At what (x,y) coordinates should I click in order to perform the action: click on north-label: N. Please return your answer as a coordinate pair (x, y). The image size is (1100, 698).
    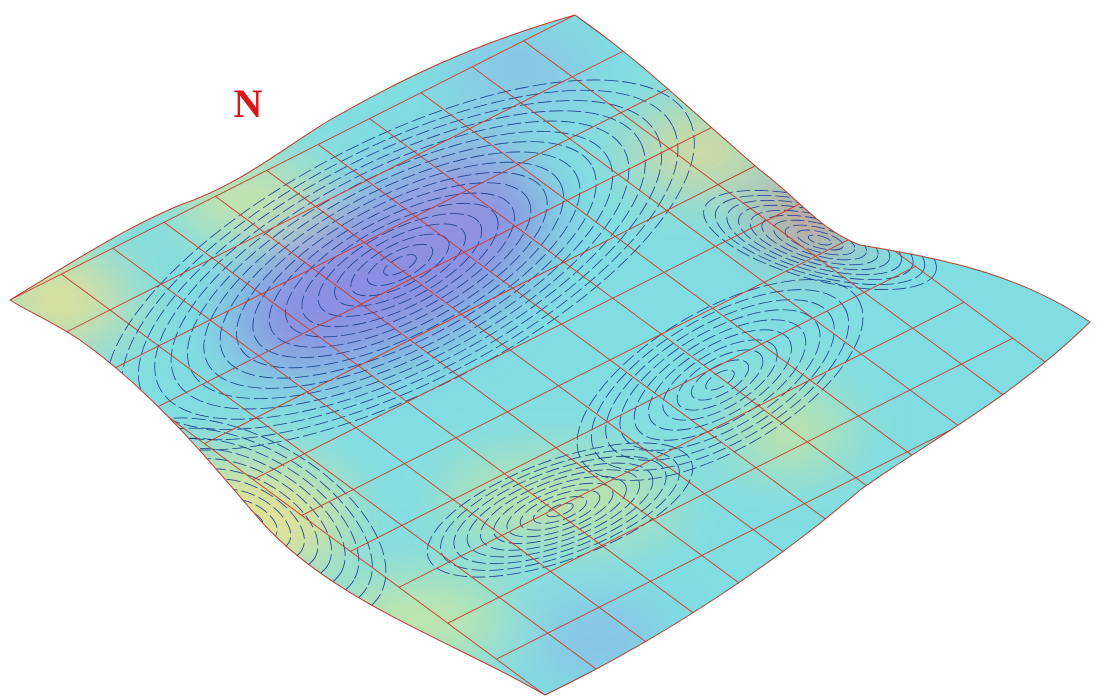
    Looking at the image, I should click on (248, 103).